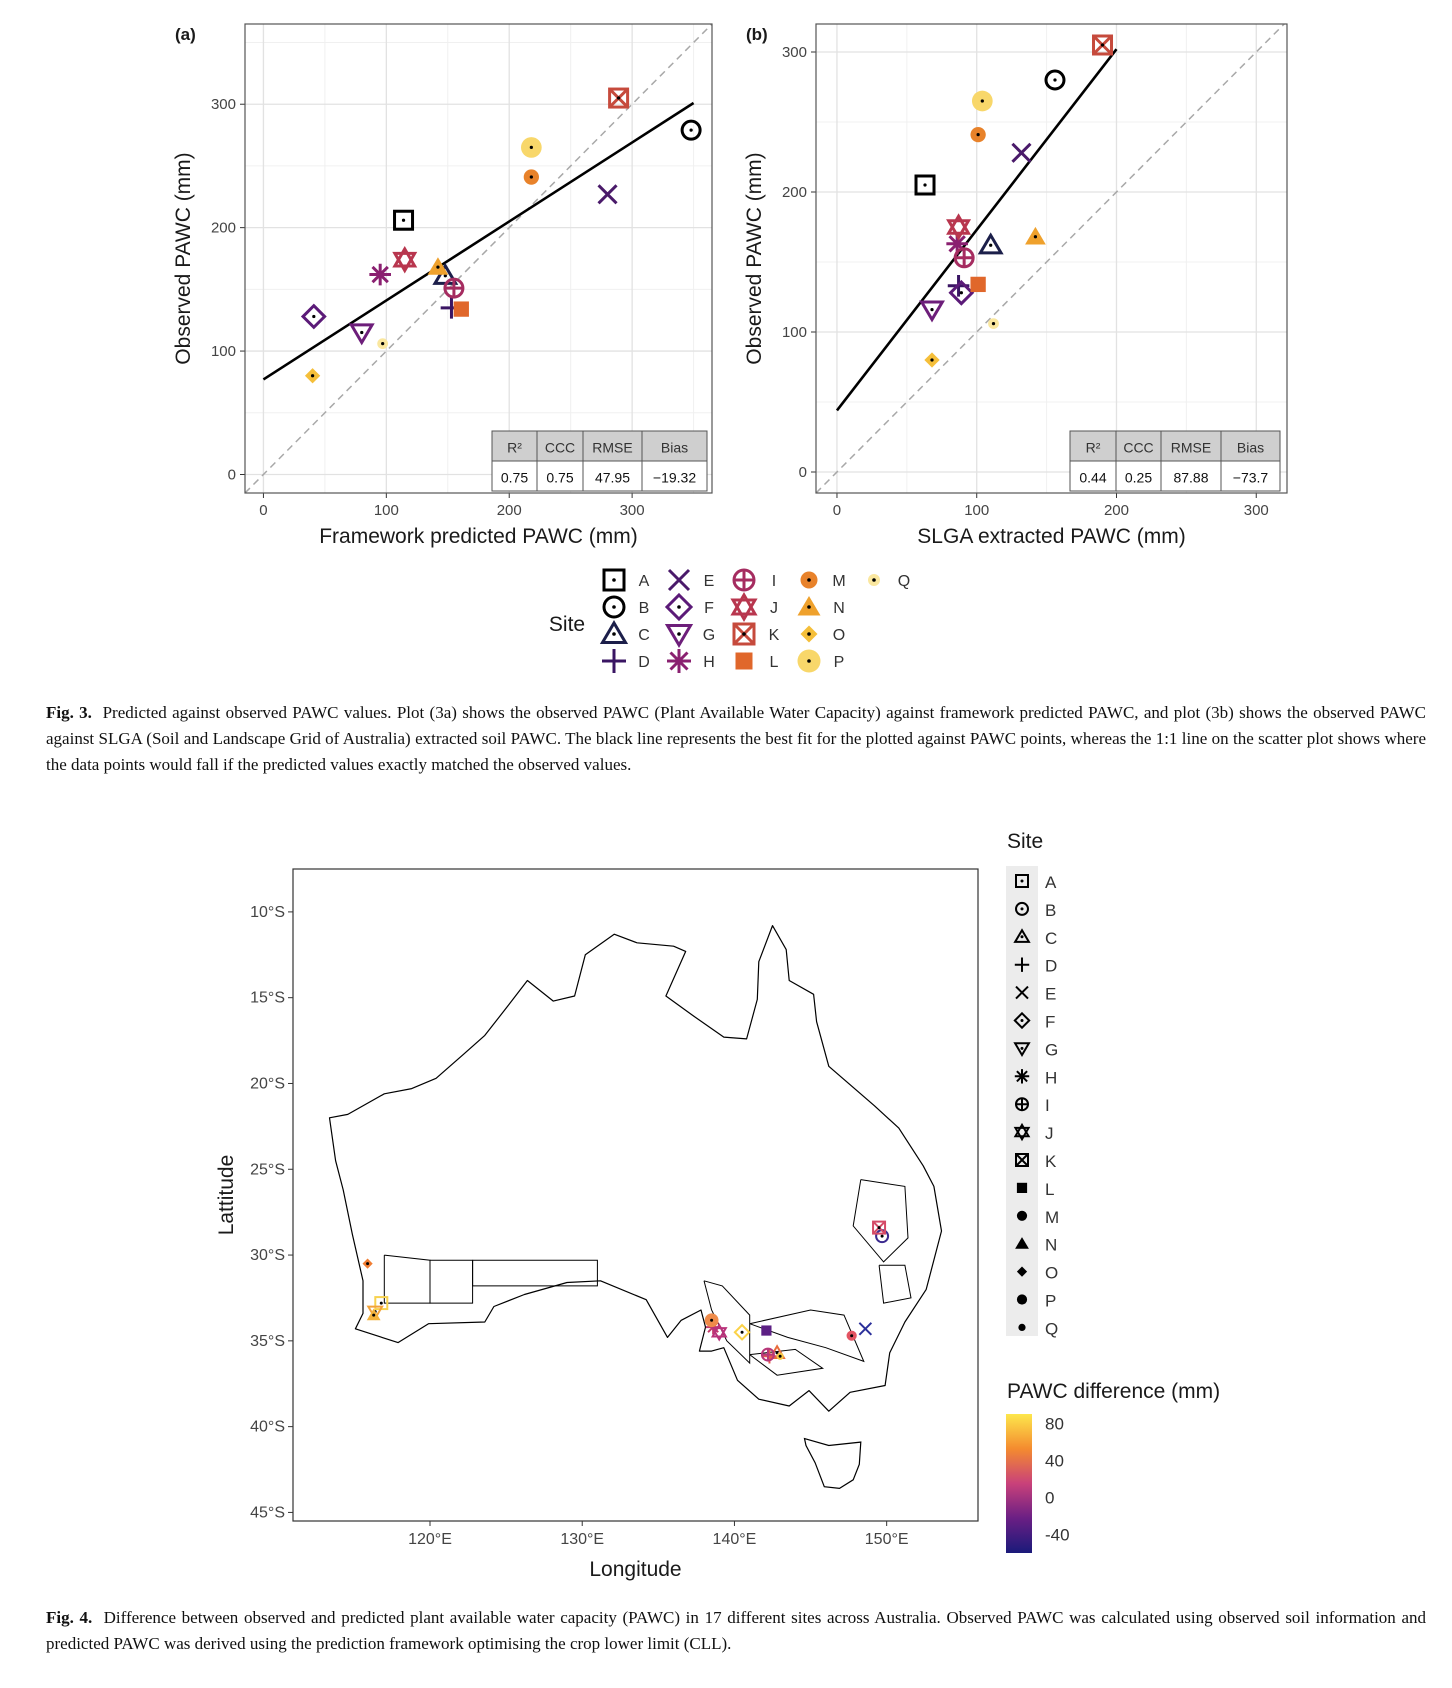  What do you see at coordinates (614, 661) in the screenshot?
I see `marker-plus` at bounding box center [614, 661].